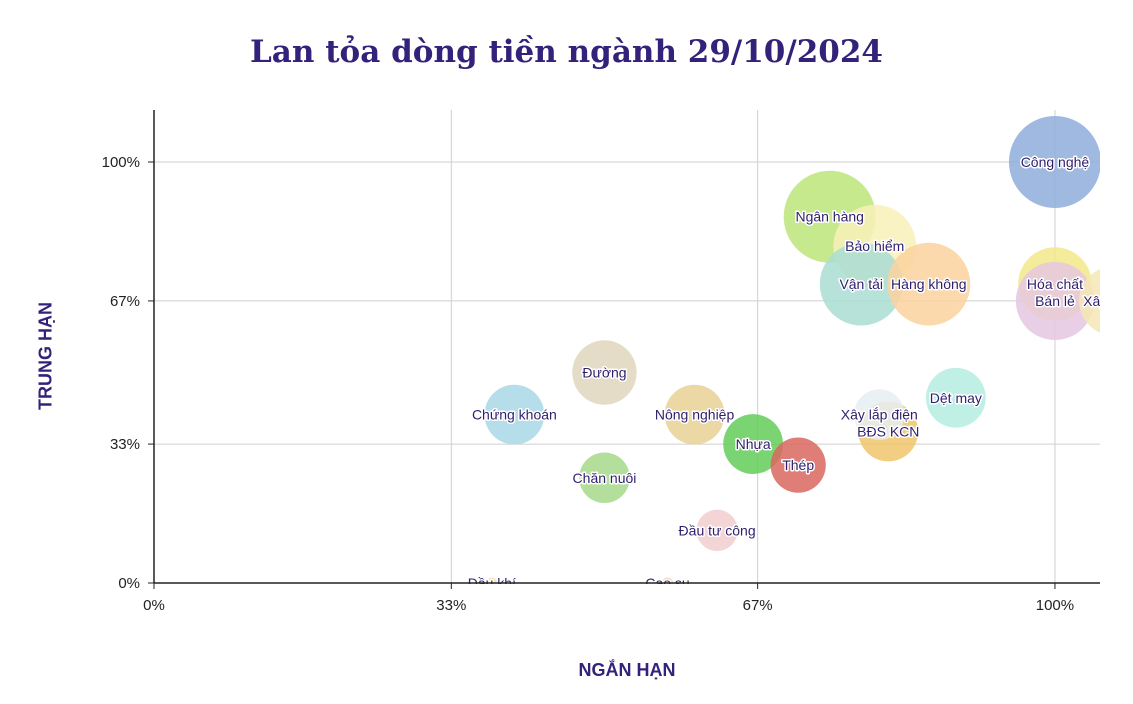 This screenshot has height=704, width=1133. I want to click on bubble-label: Công nghệ, so click(1055, 162).